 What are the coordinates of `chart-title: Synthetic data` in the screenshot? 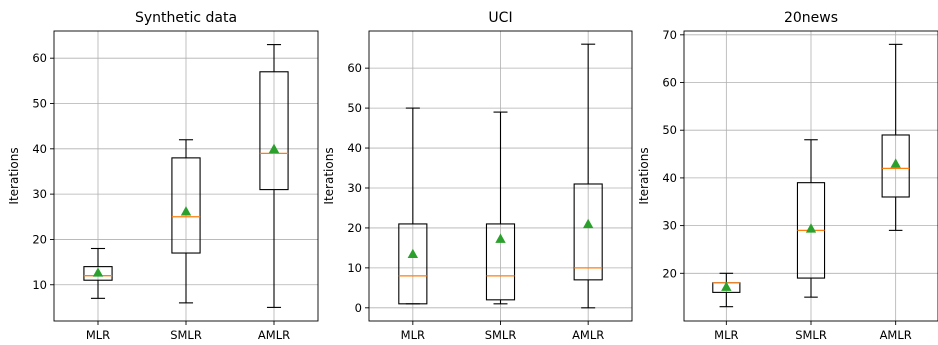 It's located at (186, 18).